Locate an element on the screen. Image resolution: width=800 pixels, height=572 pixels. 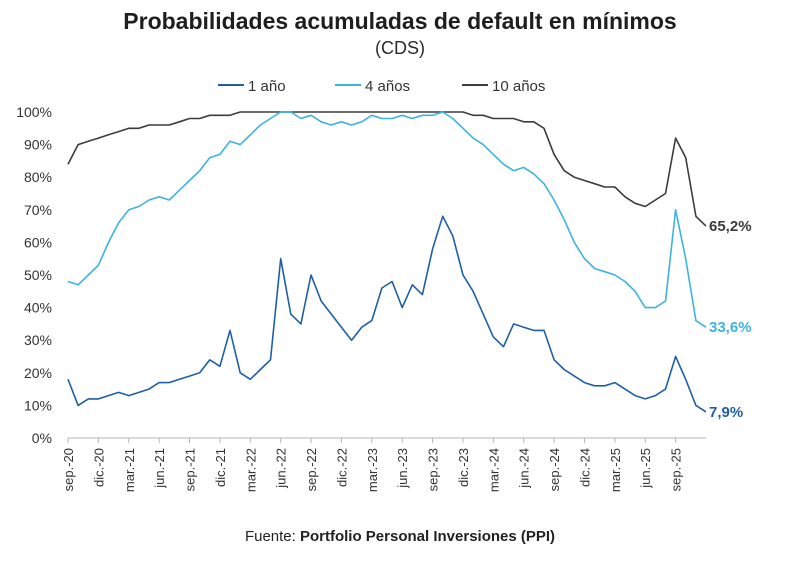
x-tick-label: sep.-25 is located at coordinates (676, 469).